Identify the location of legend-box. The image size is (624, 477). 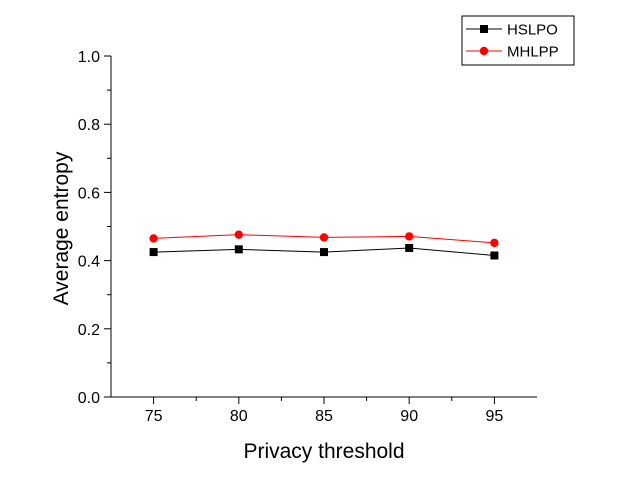
(518, 40).